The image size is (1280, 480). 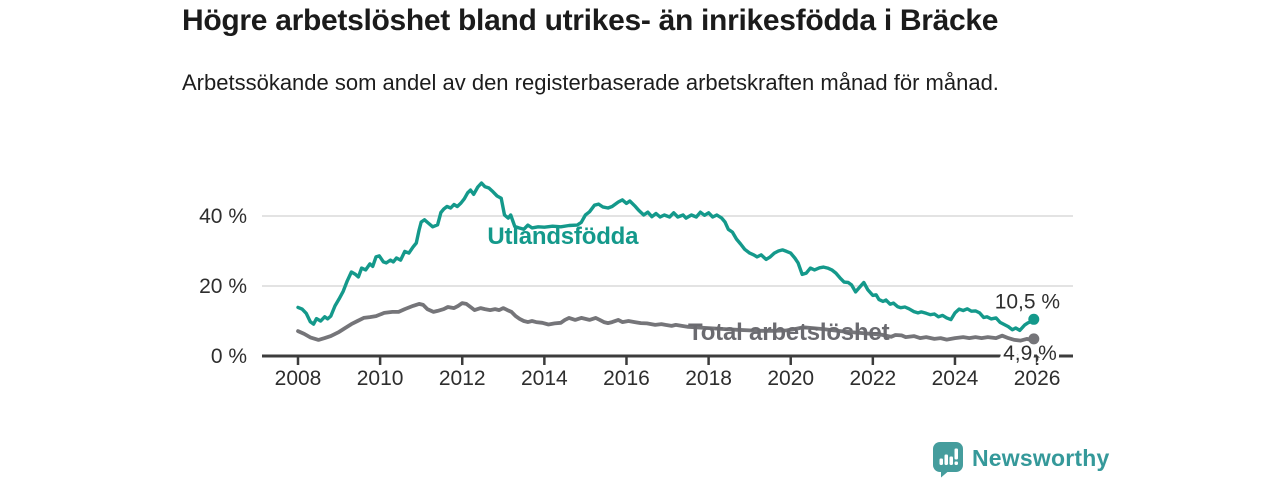 What do you see at coordinates (298, 378) in the screenshot?
I see `x-axis-tick-label: 2008` at bounding box center [298, 378].